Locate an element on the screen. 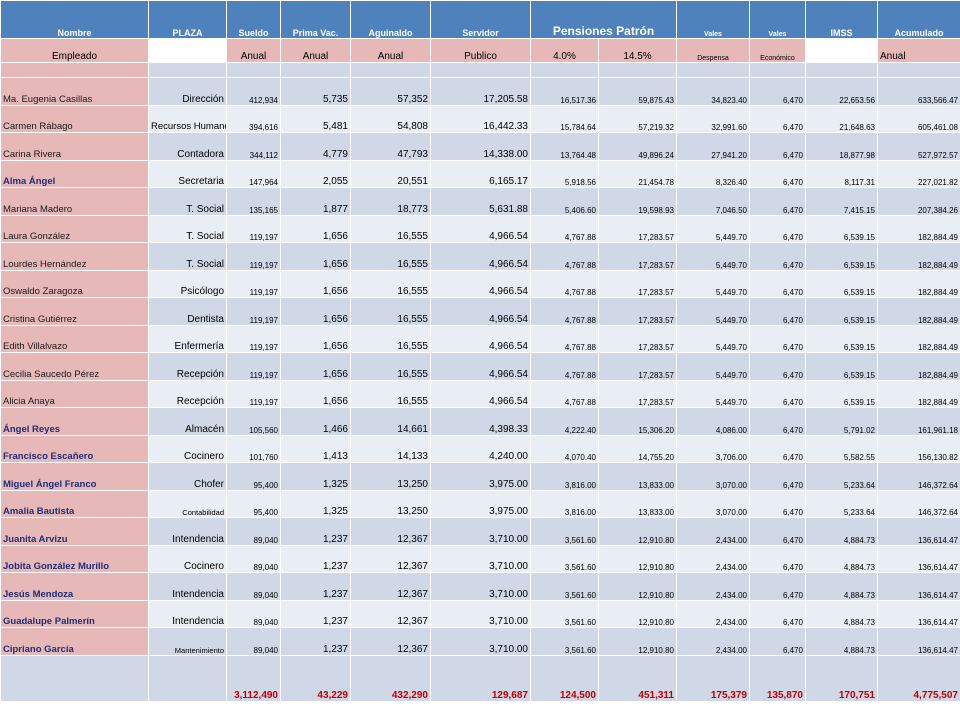 This screenshot has width=960, height=720. pension-14-5-cell: 57,219.32 is located at coordinates (637, 118).